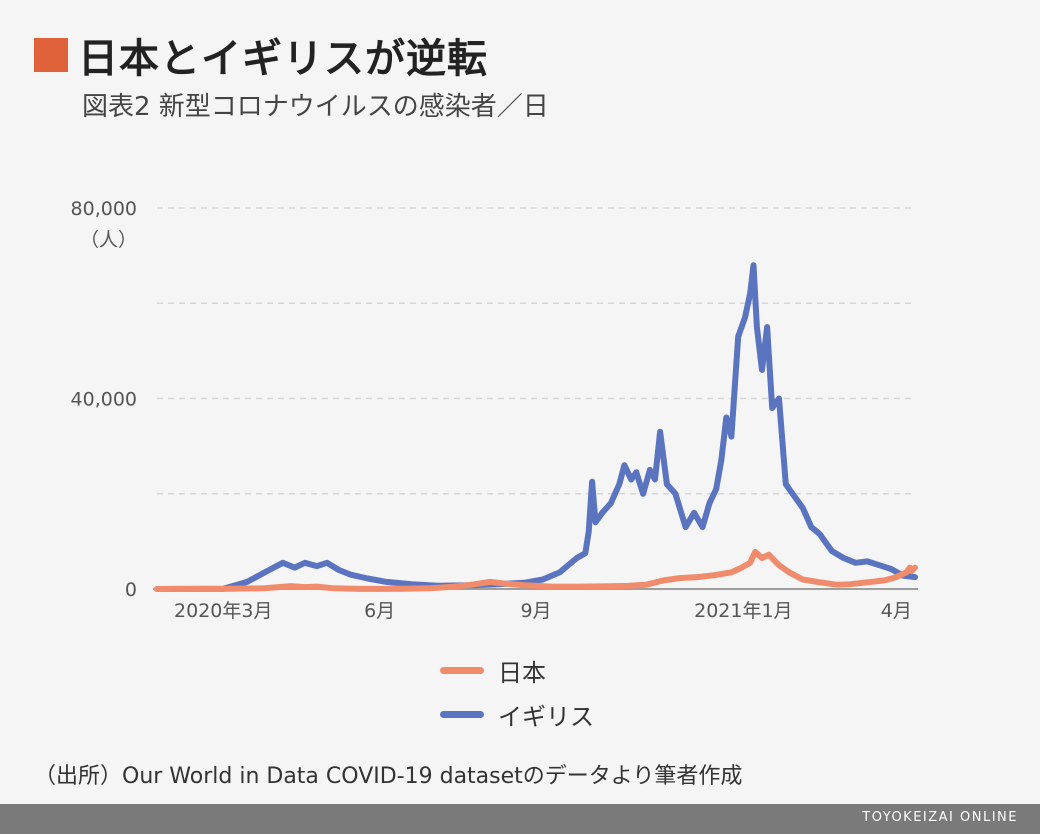 This screenshot has width=1040, height=834. Describe the element at coordinates (379, 611) in the screenshot. I see `x-tick-label: 6月` at that location.